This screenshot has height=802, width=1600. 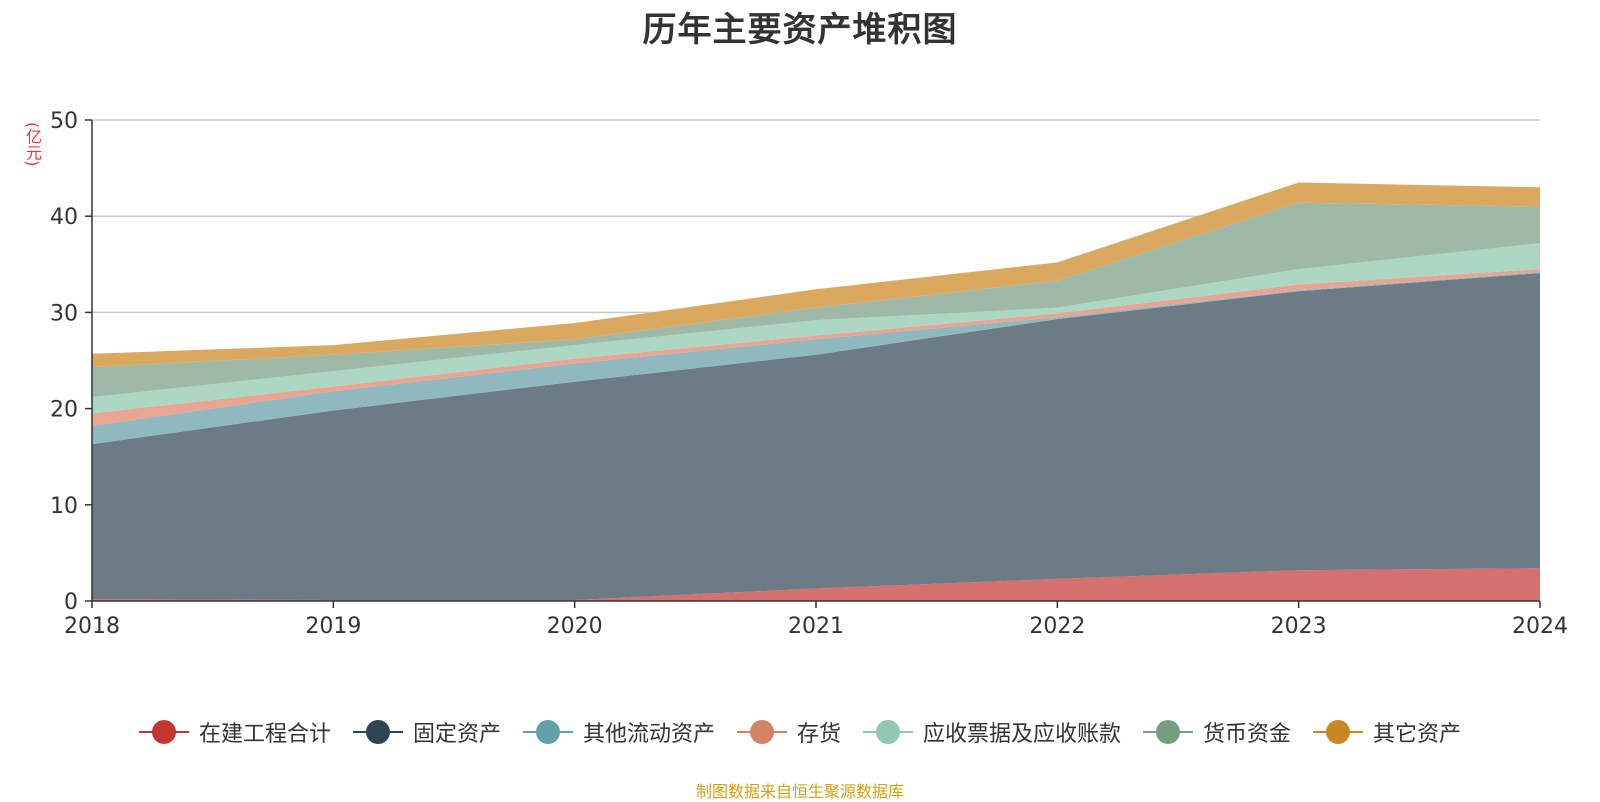 I want to click on data-source-note: 制图数据来自恒生聚源数据库, so click(x=799, y=791).